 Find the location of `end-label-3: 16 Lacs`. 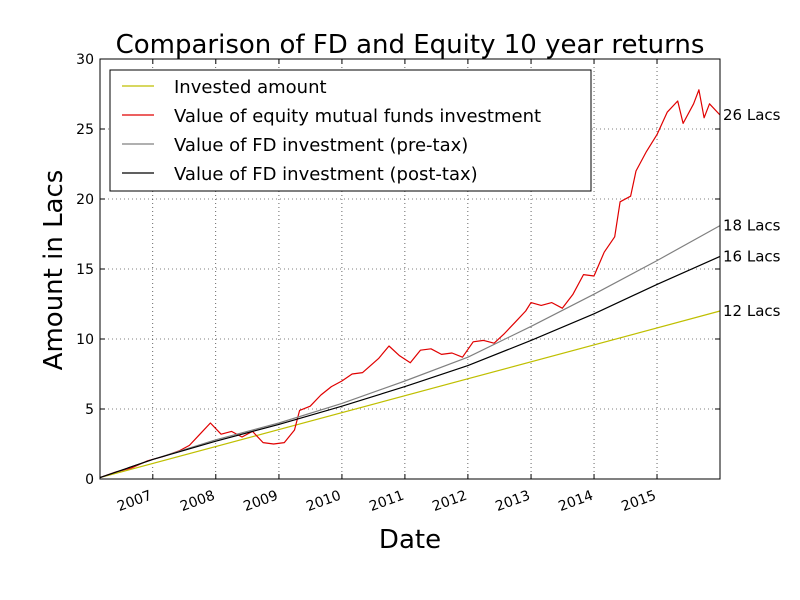

end-label-3: 16 Lacs is located at coordinates (752, 256).